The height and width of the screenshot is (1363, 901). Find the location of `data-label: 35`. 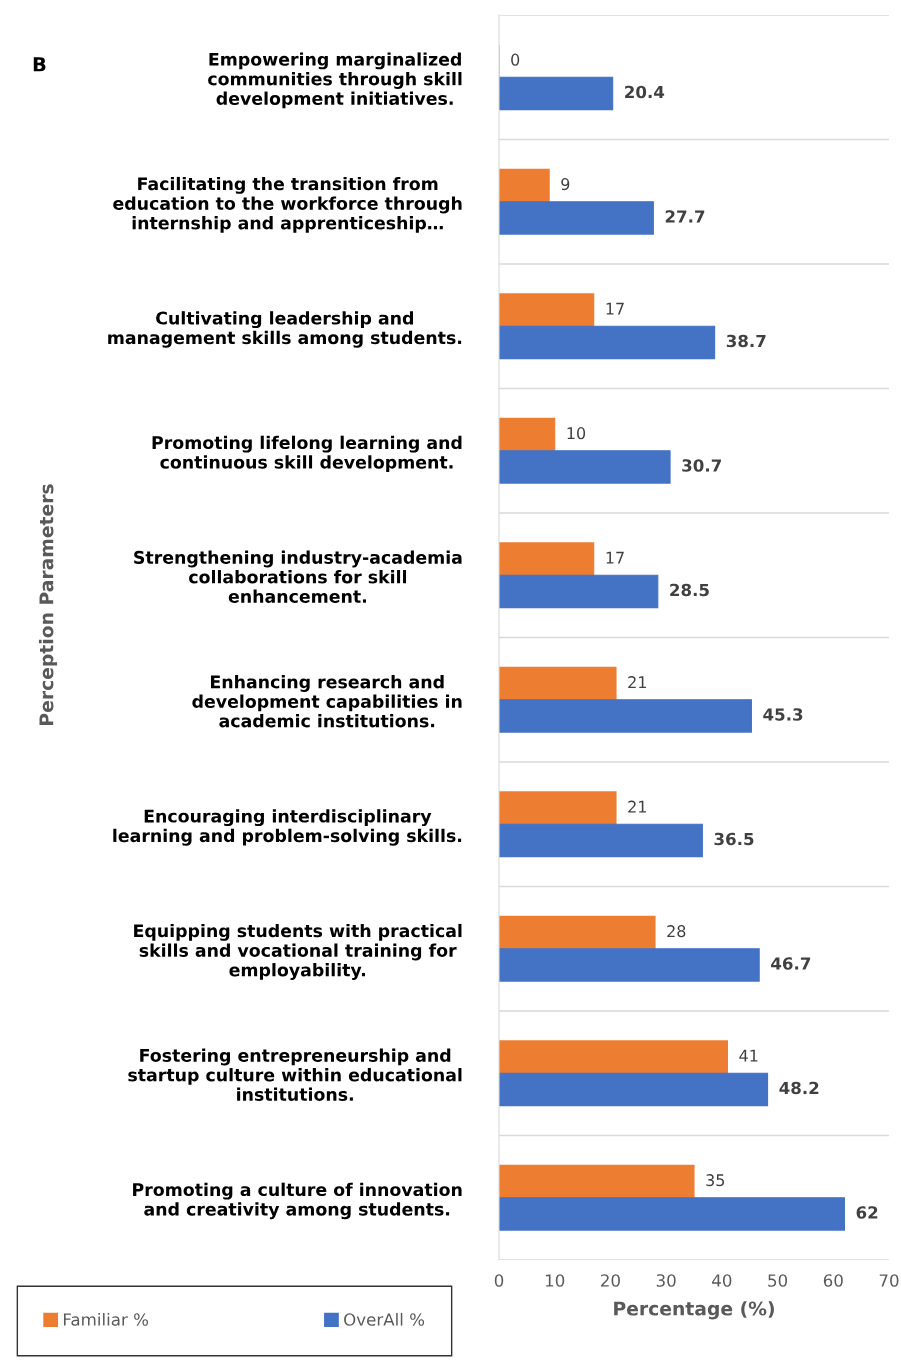

data-label: 35 is located at coordinates (715, 1180).